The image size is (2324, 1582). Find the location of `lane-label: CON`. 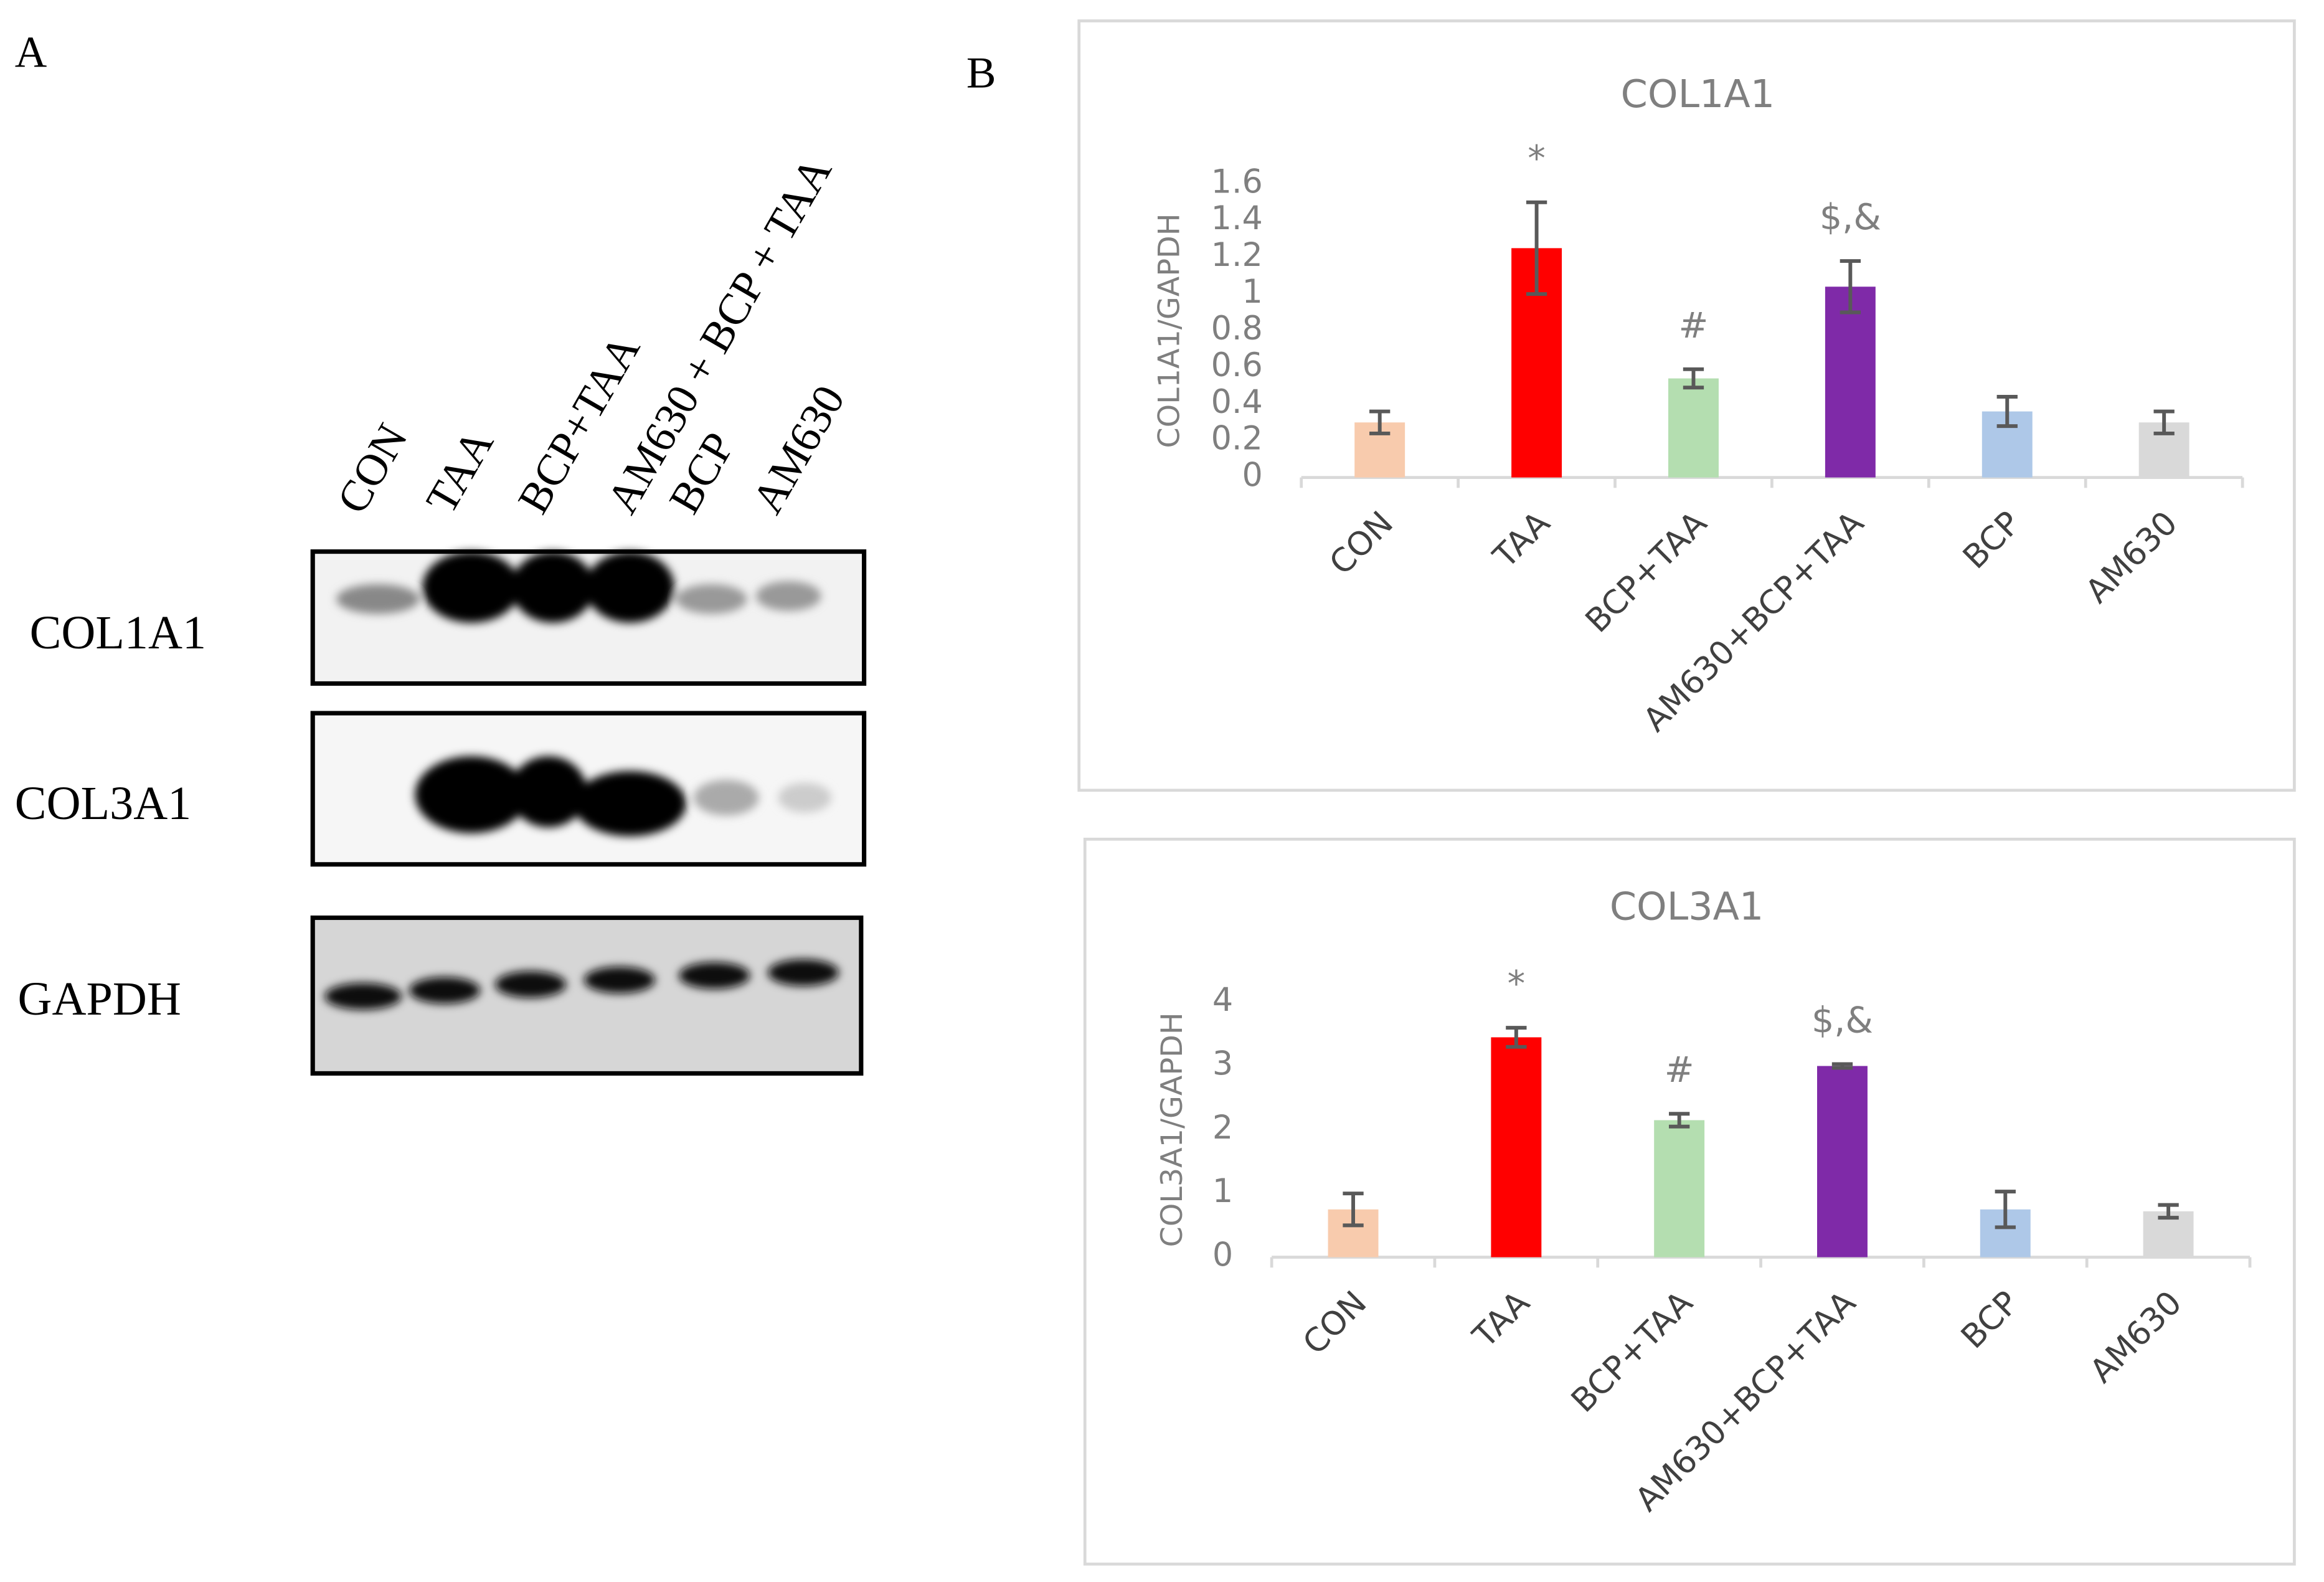

lane-label: CON is located at coordinates (373, 469).